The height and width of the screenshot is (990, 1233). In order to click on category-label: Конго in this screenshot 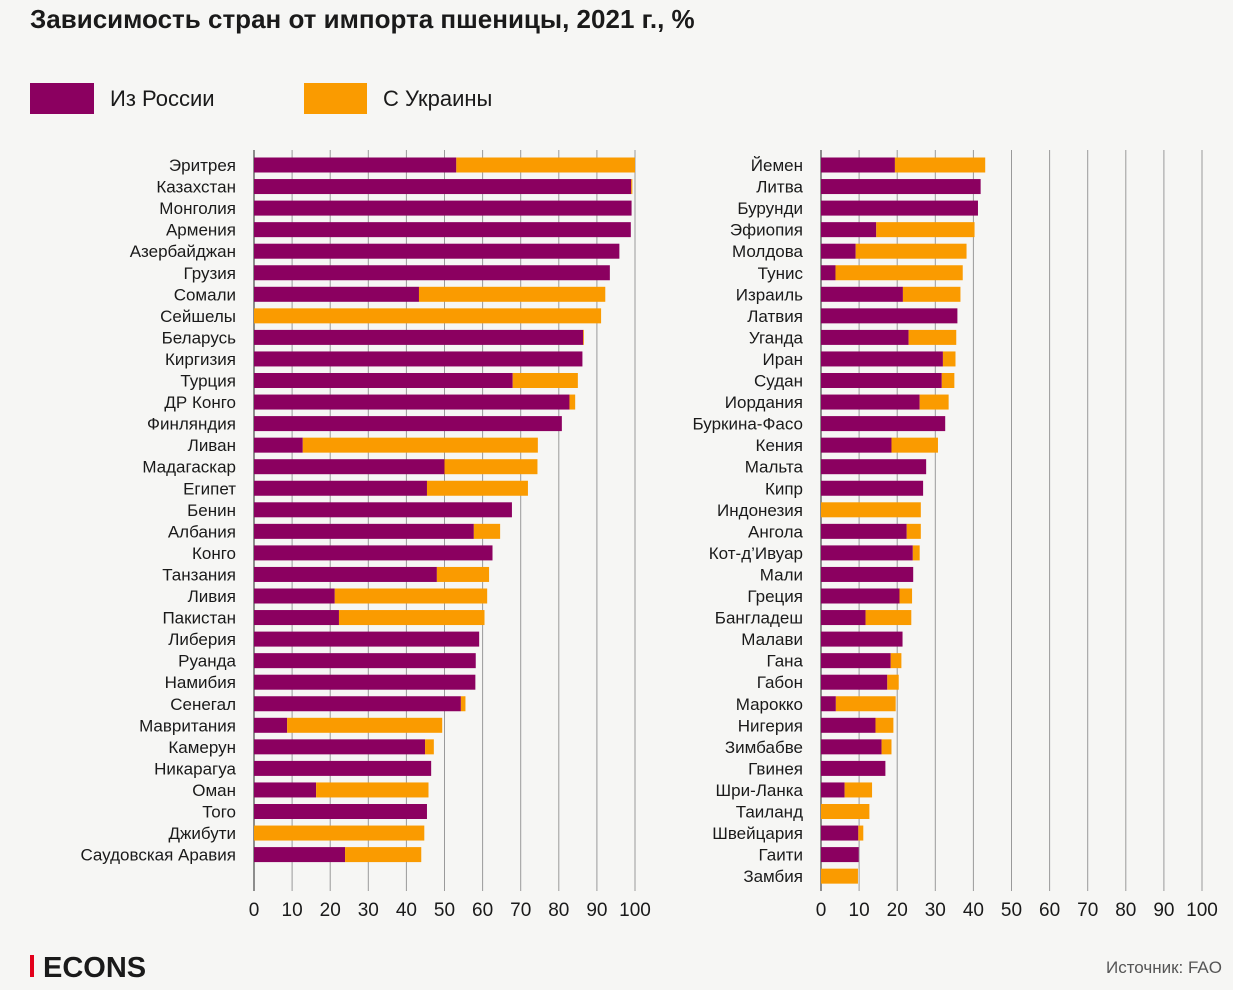, I will do `click(214, 553)`.